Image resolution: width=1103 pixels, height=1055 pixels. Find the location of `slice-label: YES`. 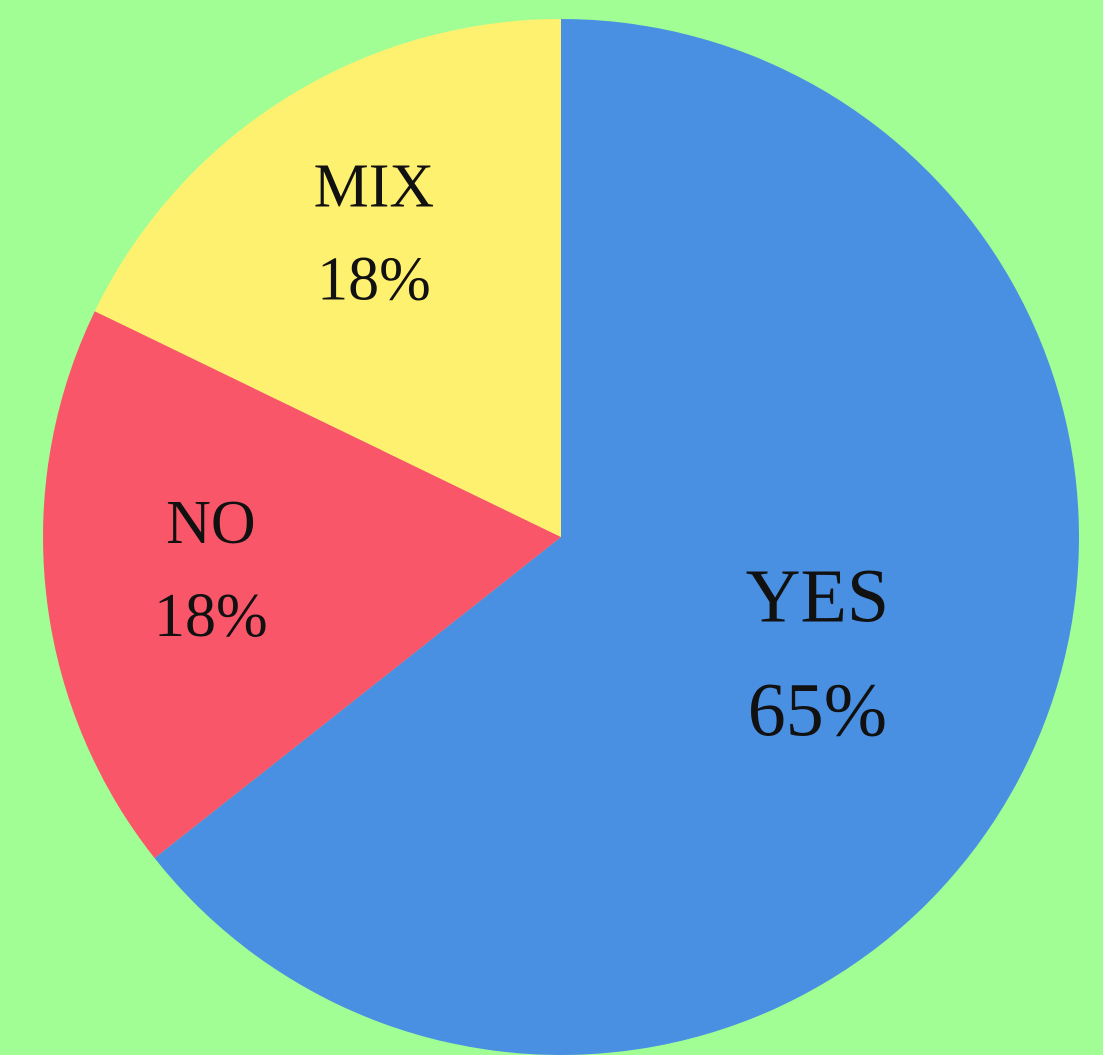

slice-label: YES is located at coordinates (818, 597).